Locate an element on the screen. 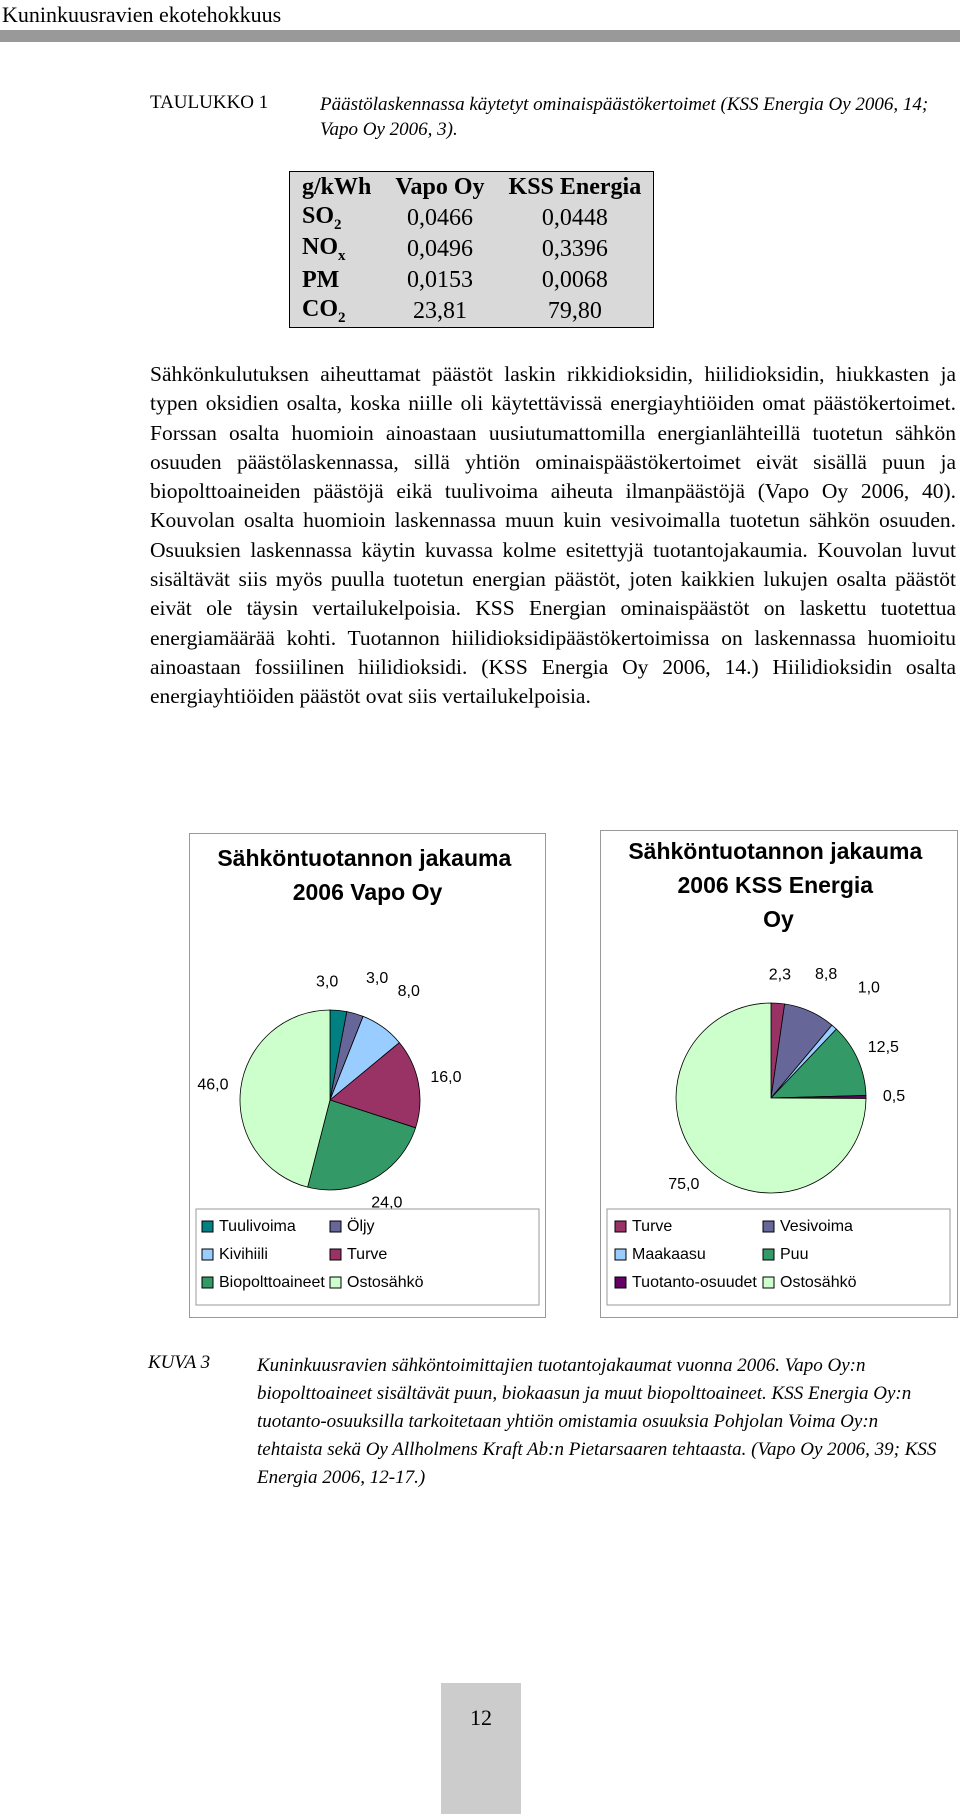 The width and height of the screenshot is (960, 1814). column-header: KSS Energia is located at coordinates (575, 187).